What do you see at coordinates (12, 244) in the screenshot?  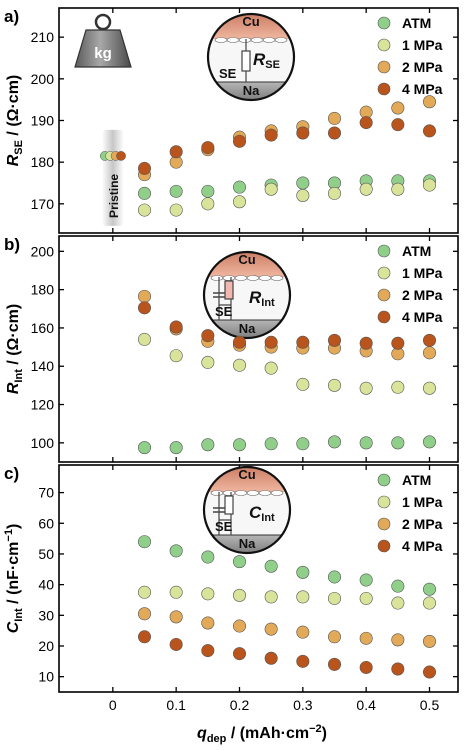 I see `panel-label: b)` at bounding box center [12, 244].